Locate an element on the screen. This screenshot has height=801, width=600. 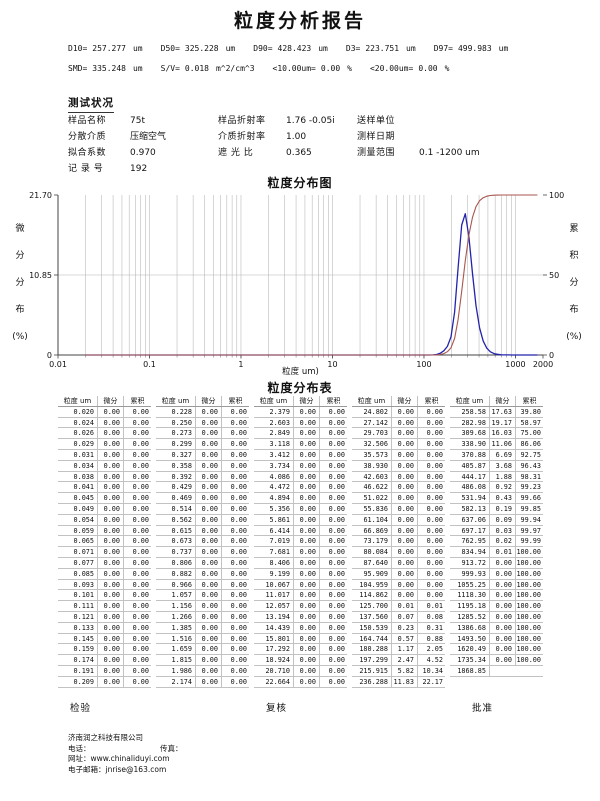
cell-size: 55.836 is located at coordinates (372, 508).